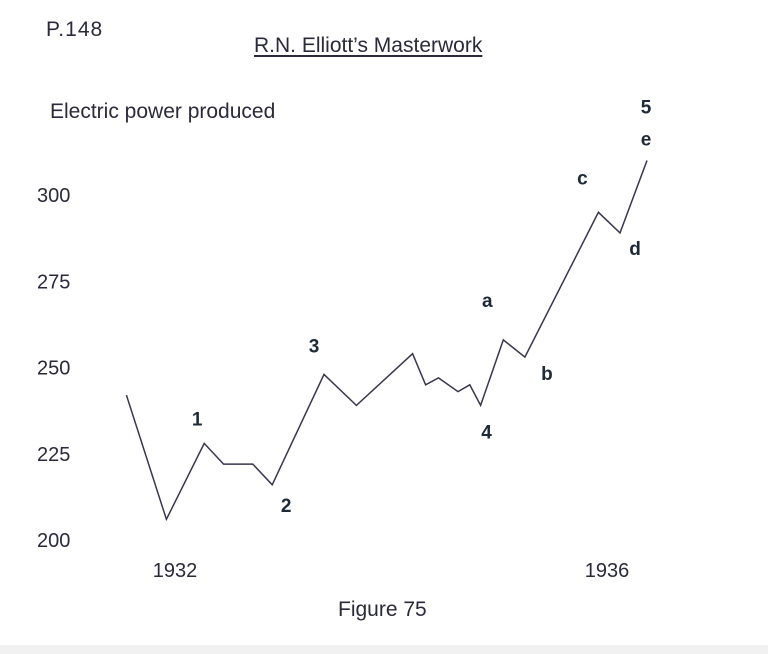 The height and width of the screenshot is (654, 768). I want to click on page-title: R.N. Elliott’s Masterwork, so click(368, 45).